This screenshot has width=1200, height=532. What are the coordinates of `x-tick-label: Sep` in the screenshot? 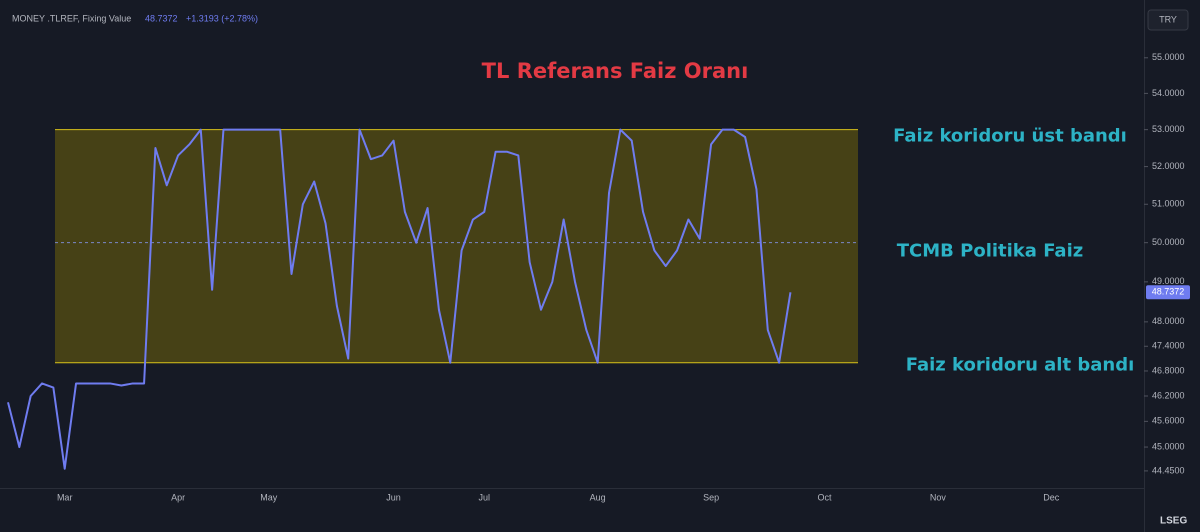 It's located at (711, 497).